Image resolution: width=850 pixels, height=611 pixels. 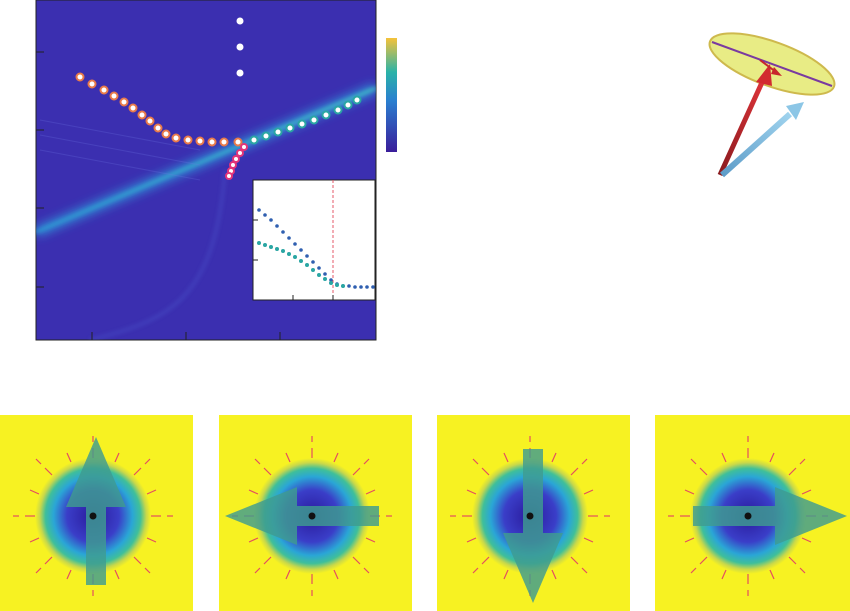 I want to click on ellipse-axis-line, so click(x=772, y=64).